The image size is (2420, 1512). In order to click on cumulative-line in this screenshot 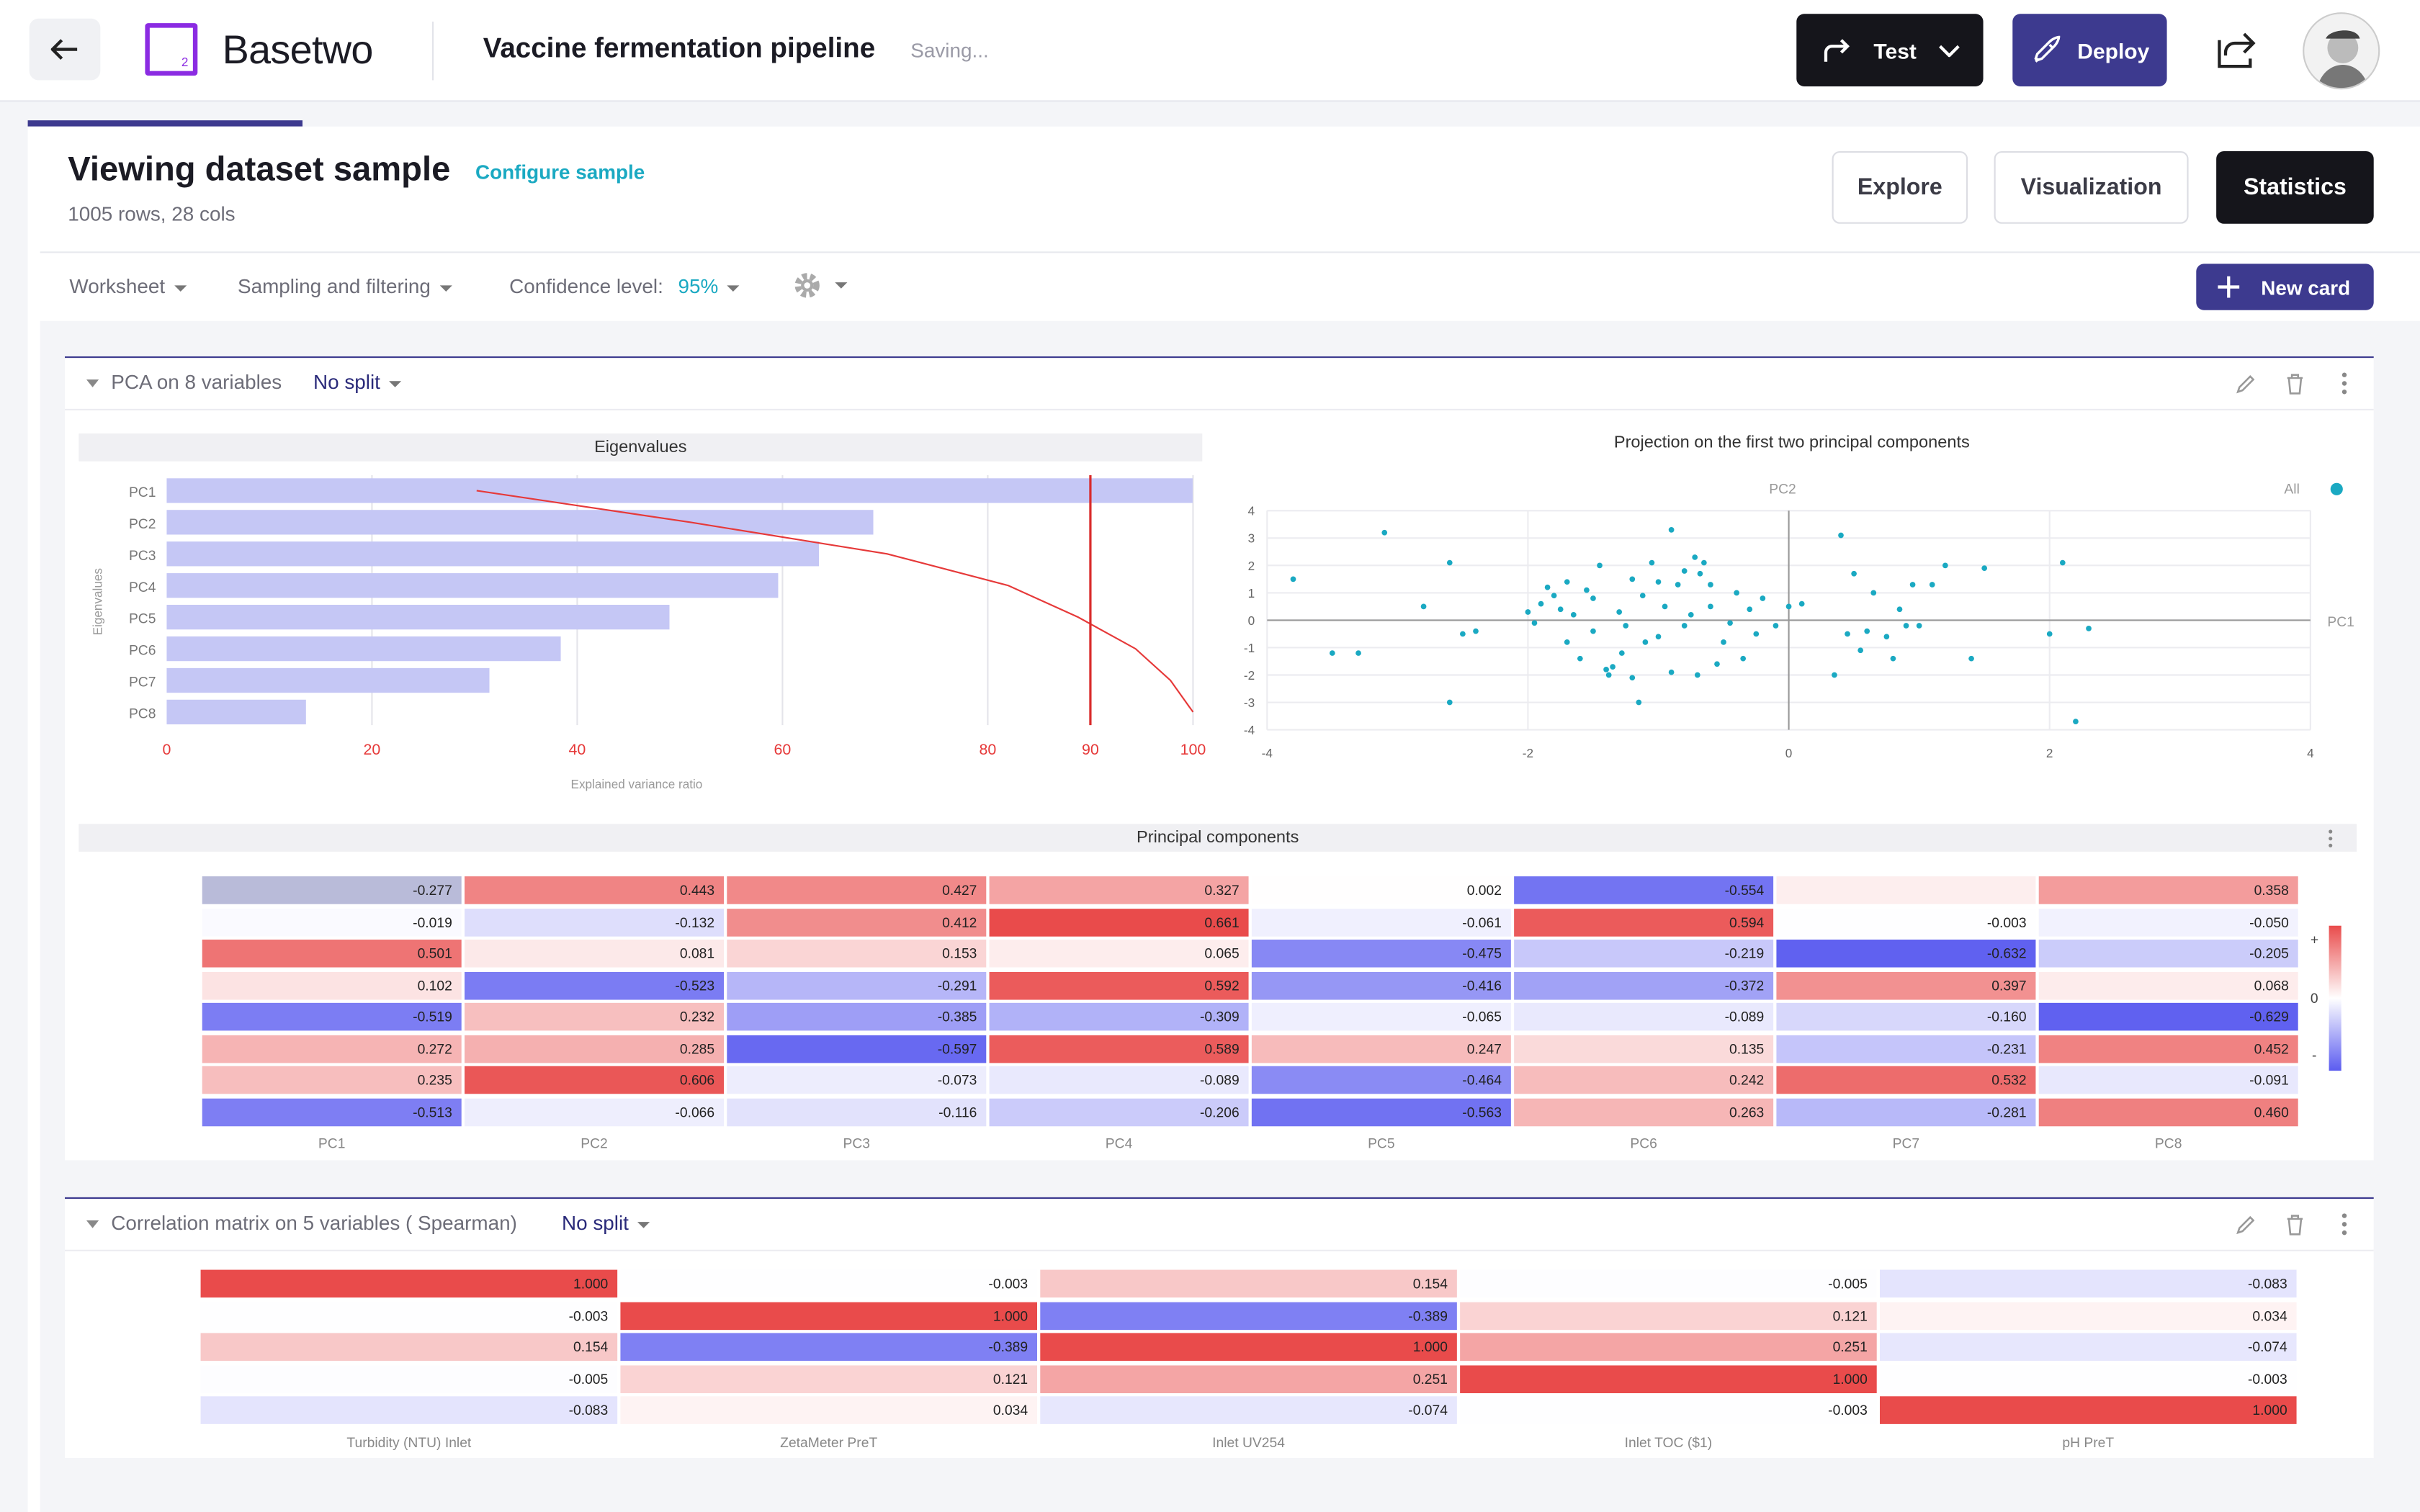, I will do `click(835, 601)`.